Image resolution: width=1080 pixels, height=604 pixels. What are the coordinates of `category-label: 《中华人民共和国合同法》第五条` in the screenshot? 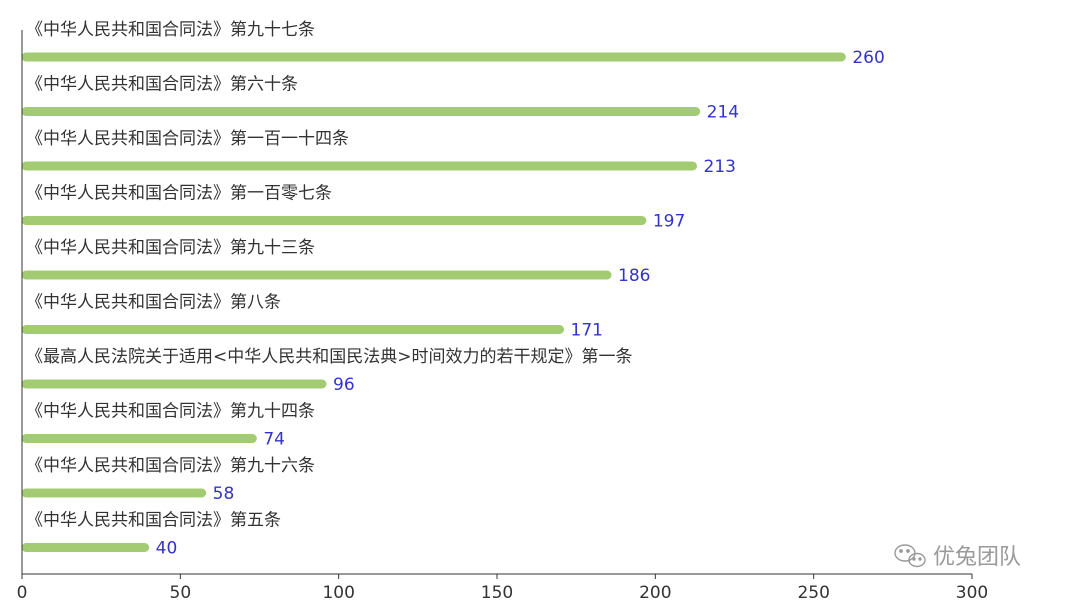 It's located at (153, 521).